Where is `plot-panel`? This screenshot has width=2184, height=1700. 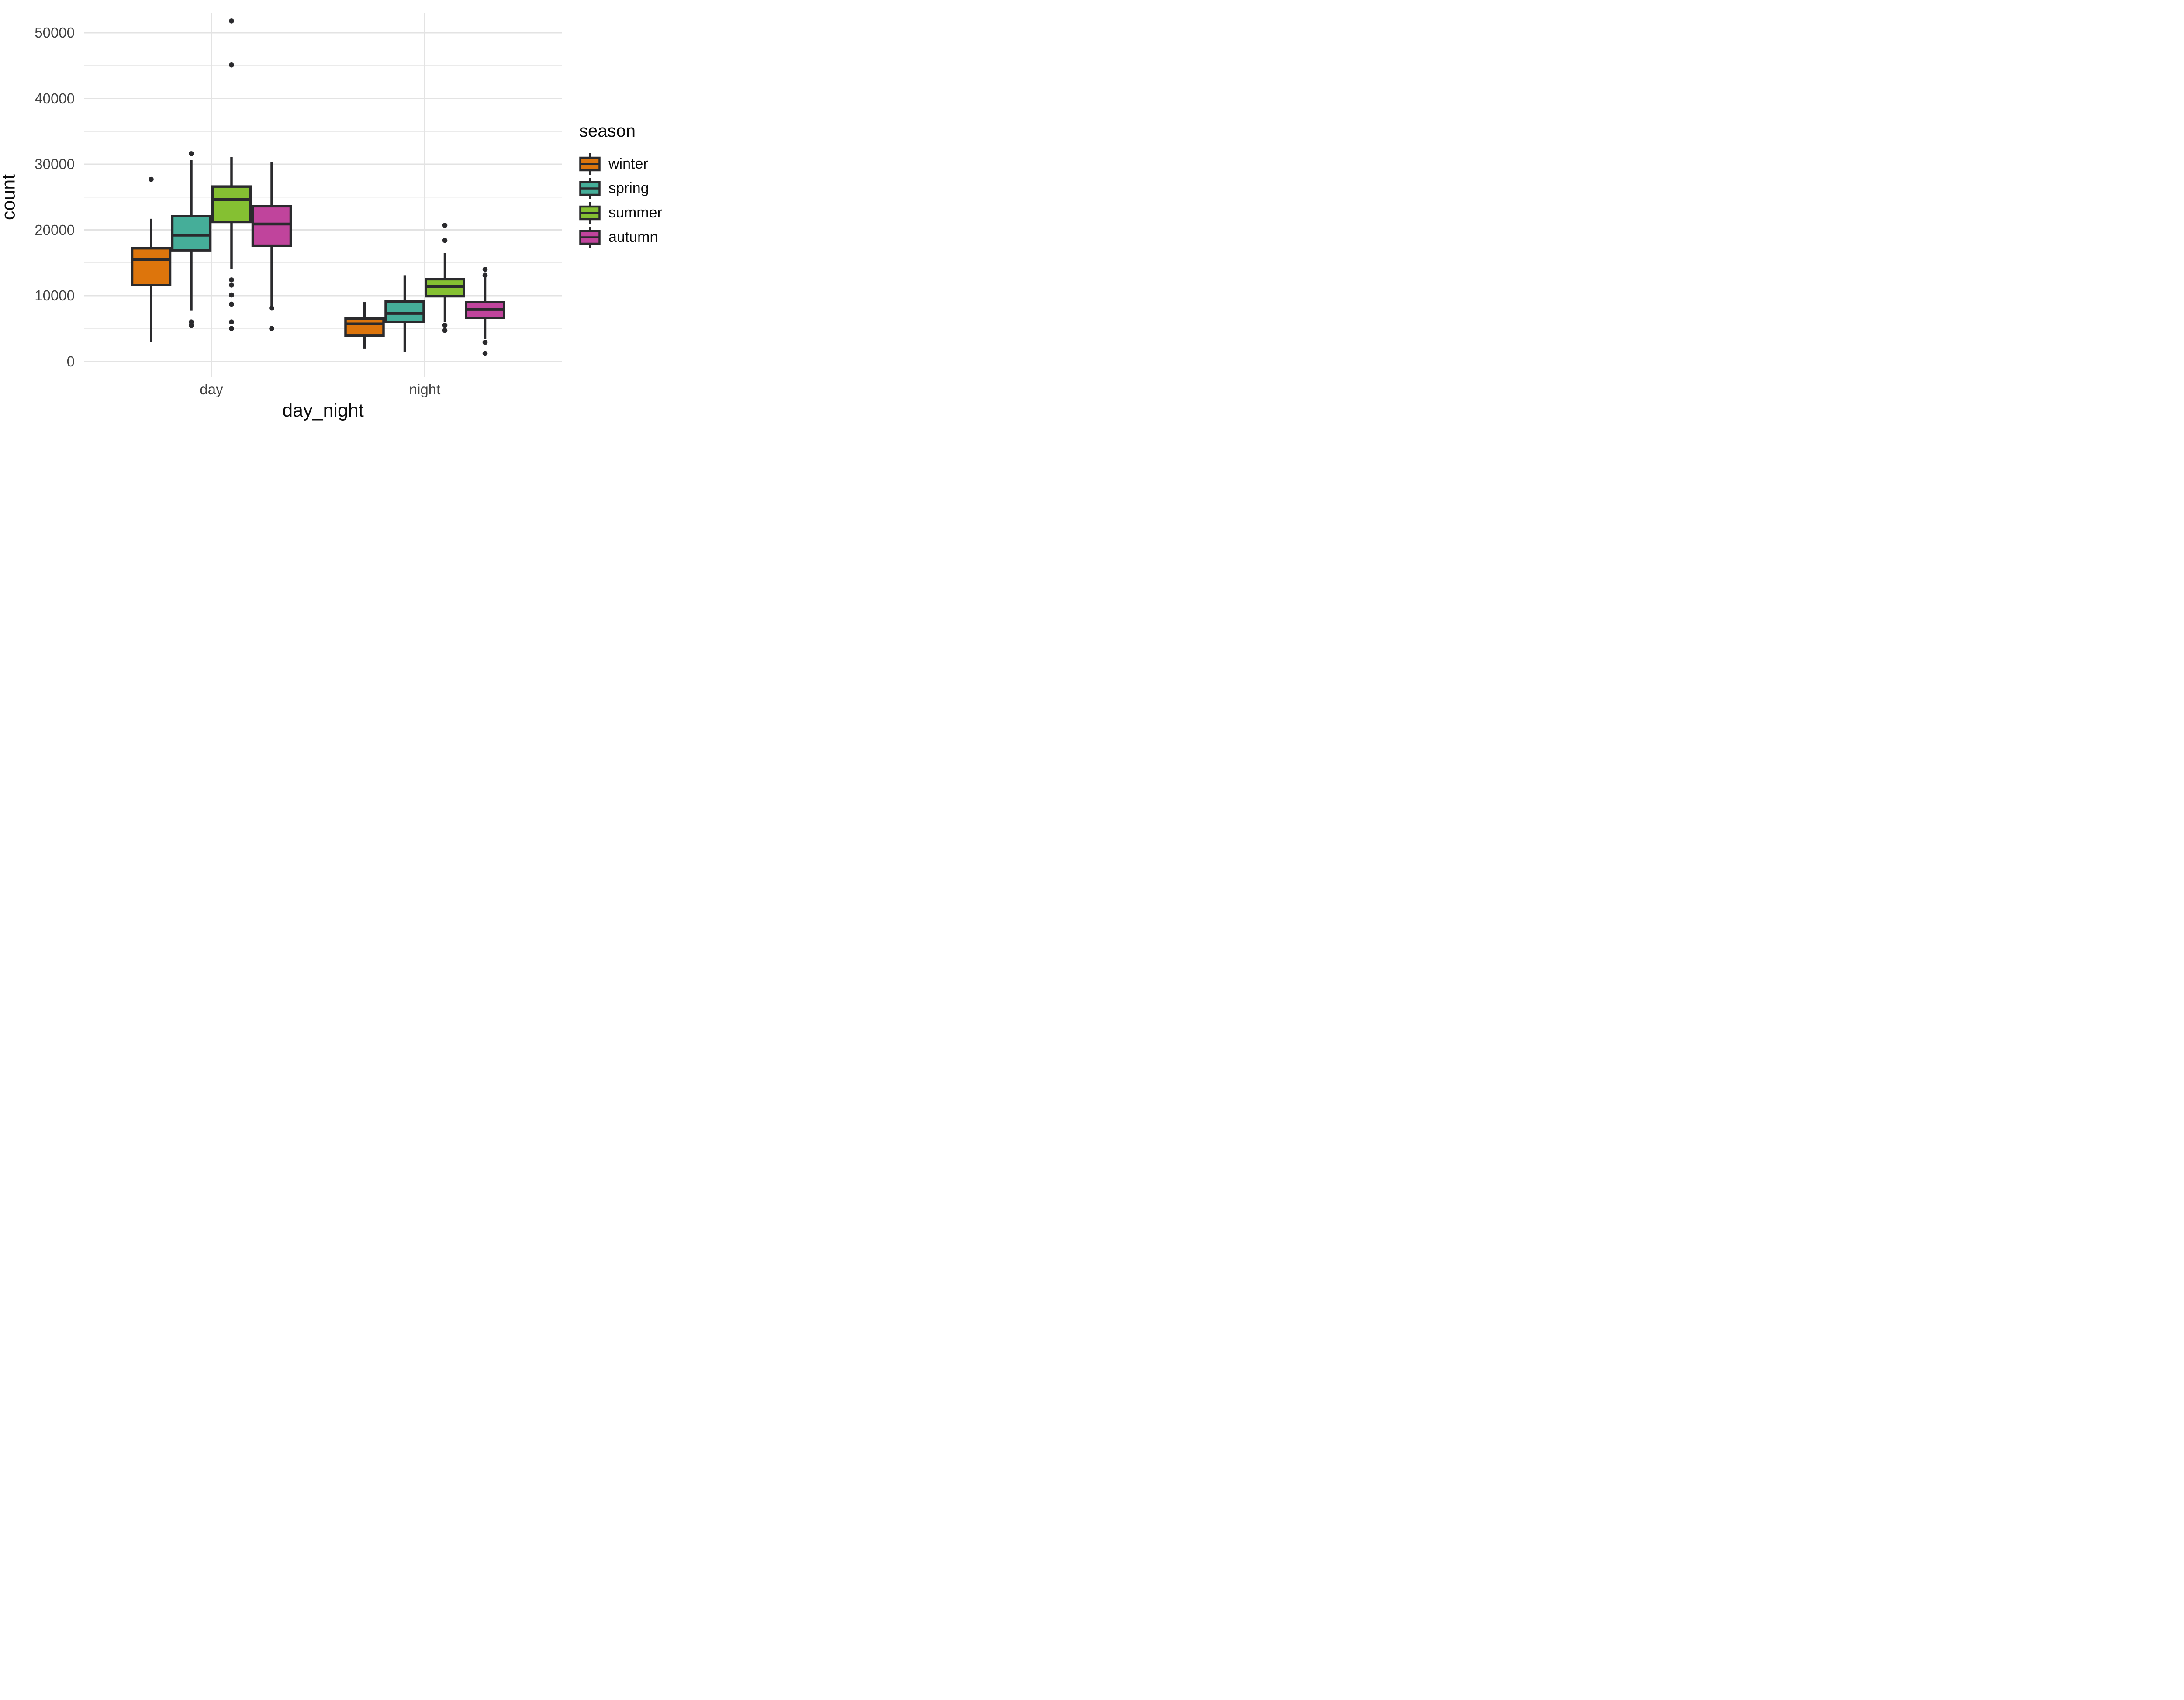 plot-panel is located at coordinates (323, 195).